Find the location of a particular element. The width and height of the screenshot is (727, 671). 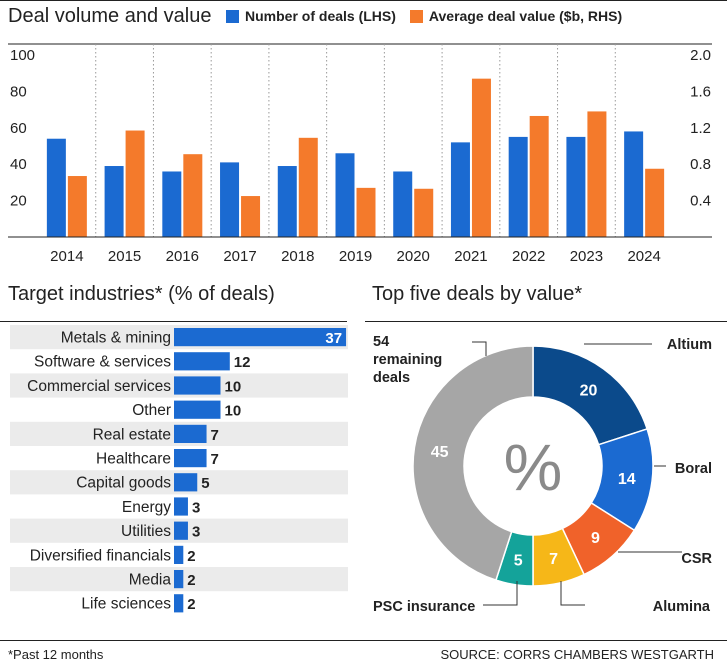

y-left-tick-label: 40 is located at coordinates (18, 164).